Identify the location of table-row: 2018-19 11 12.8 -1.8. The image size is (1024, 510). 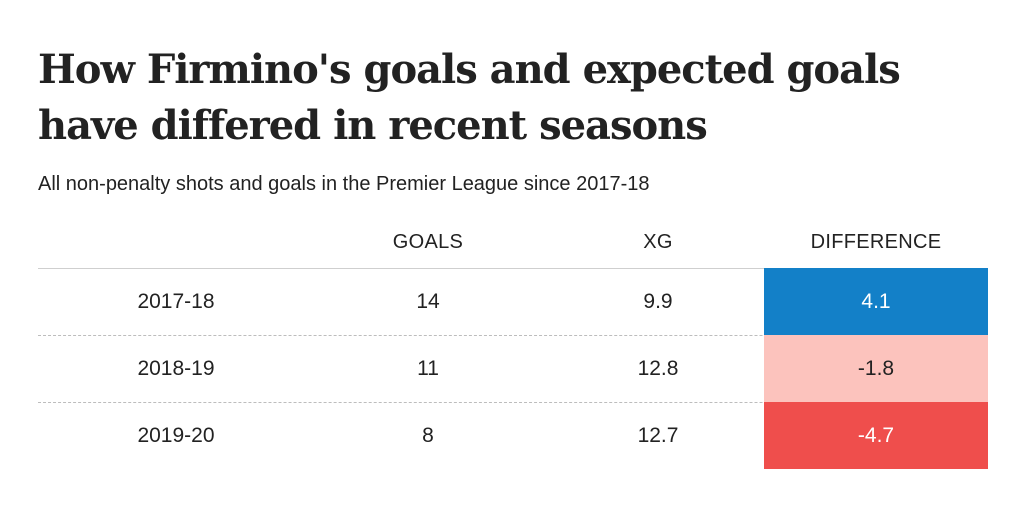
(513, 369).